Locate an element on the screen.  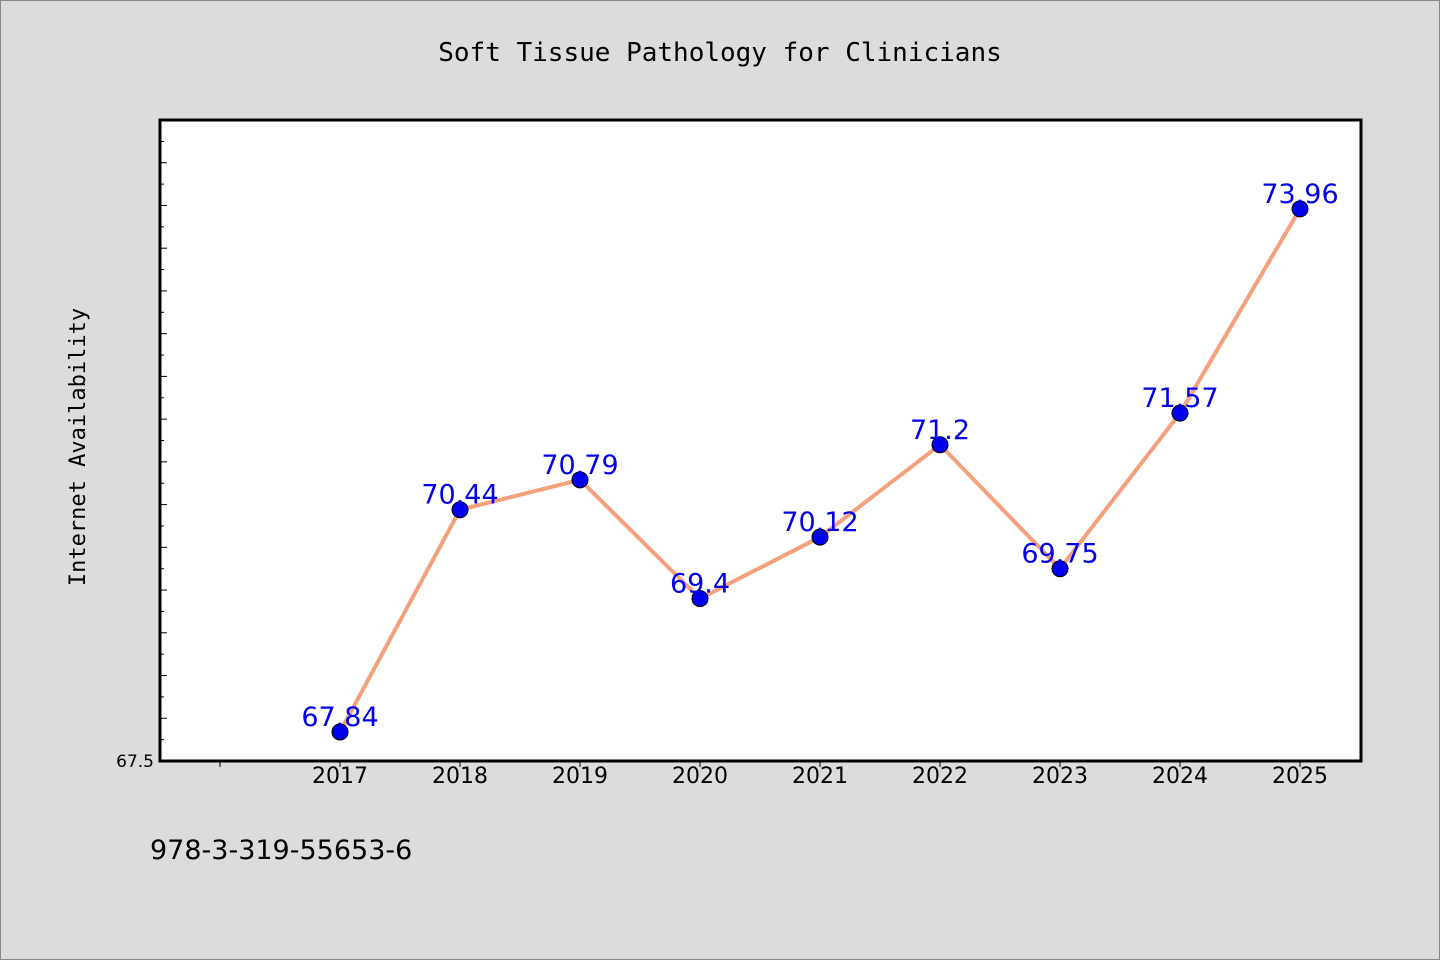
x-tick-label: 2025 is located at coordinates (1300, 776).